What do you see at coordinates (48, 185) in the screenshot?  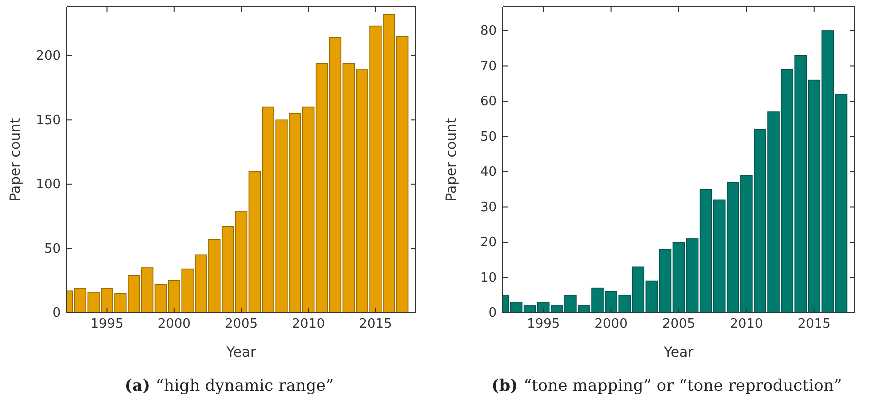 I see `y-tick-label: 100` at bounding box center [48, 185].